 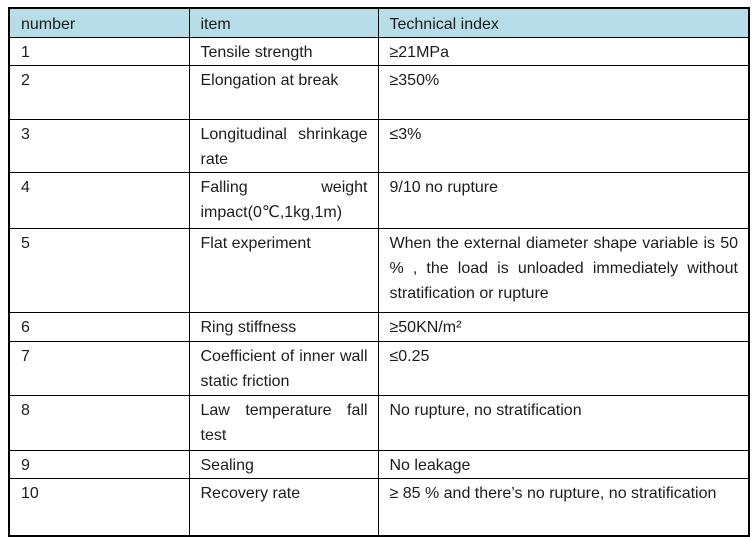 What do you see at coordinates (99, 327) in the screenshot?
I see `cell-number: 6` at bounding box center [99, 327].